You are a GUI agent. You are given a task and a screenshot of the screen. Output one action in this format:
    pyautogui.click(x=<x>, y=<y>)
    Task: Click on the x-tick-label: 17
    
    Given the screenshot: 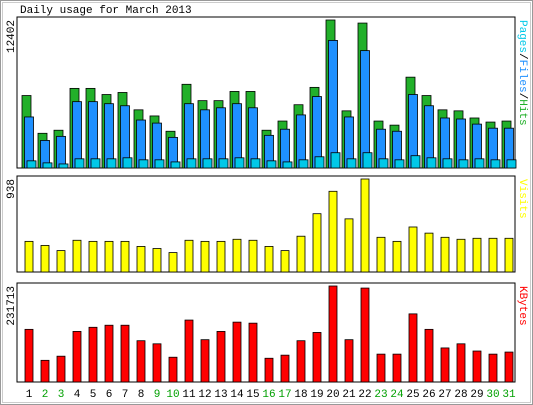 What is the action you would take?
    pyautogui.click(x=284, y=395)
    